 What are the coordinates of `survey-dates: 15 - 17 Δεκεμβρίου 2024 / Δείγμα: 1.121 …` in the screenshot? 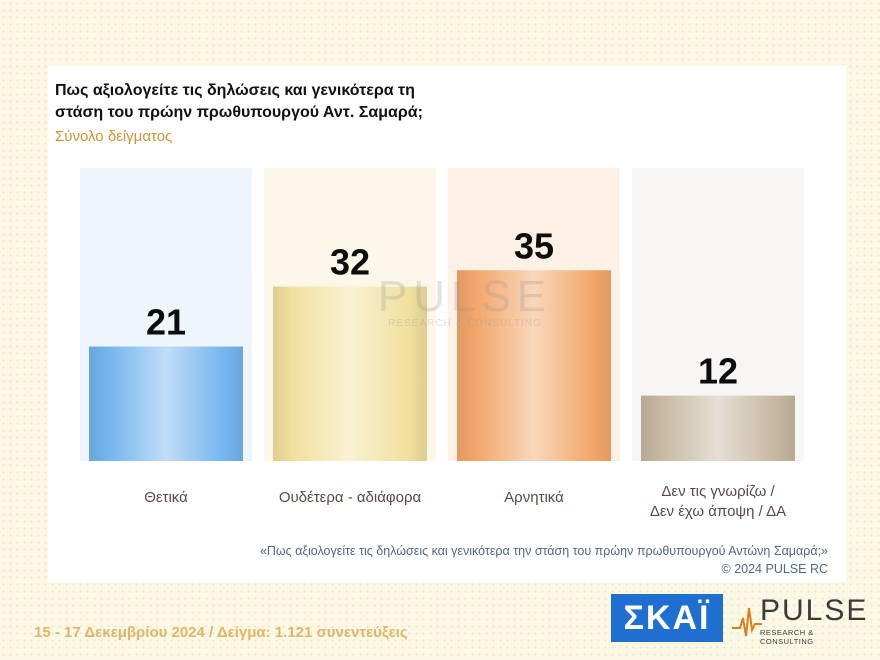 It's located at (221, 632).